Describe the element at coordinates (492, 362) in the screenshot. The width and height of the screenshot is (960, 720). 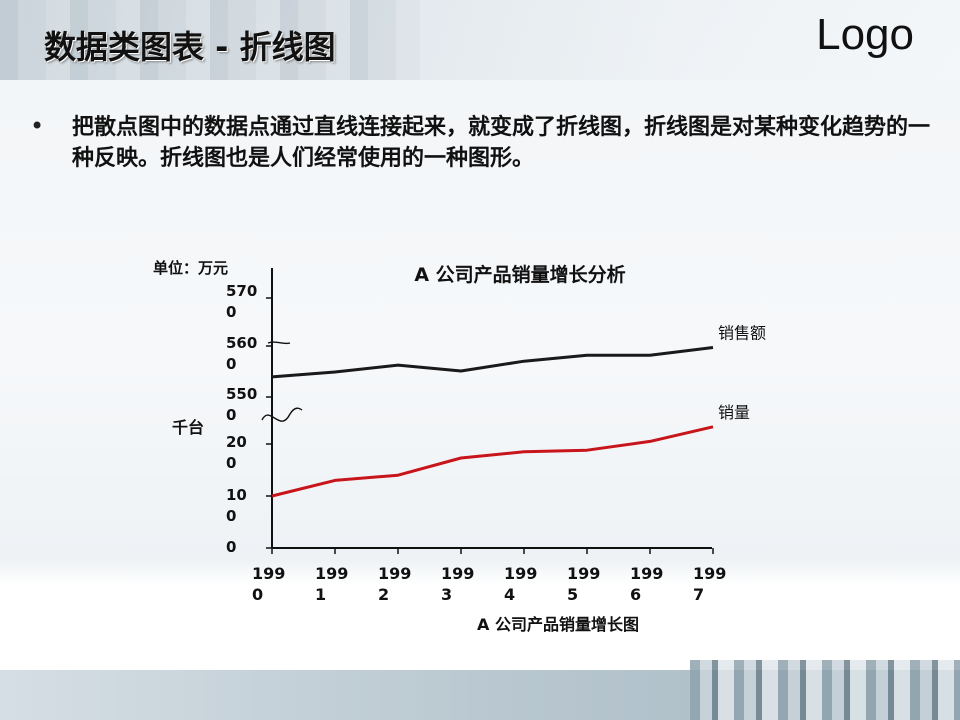
I see `series-line-sales-amount` at that location.